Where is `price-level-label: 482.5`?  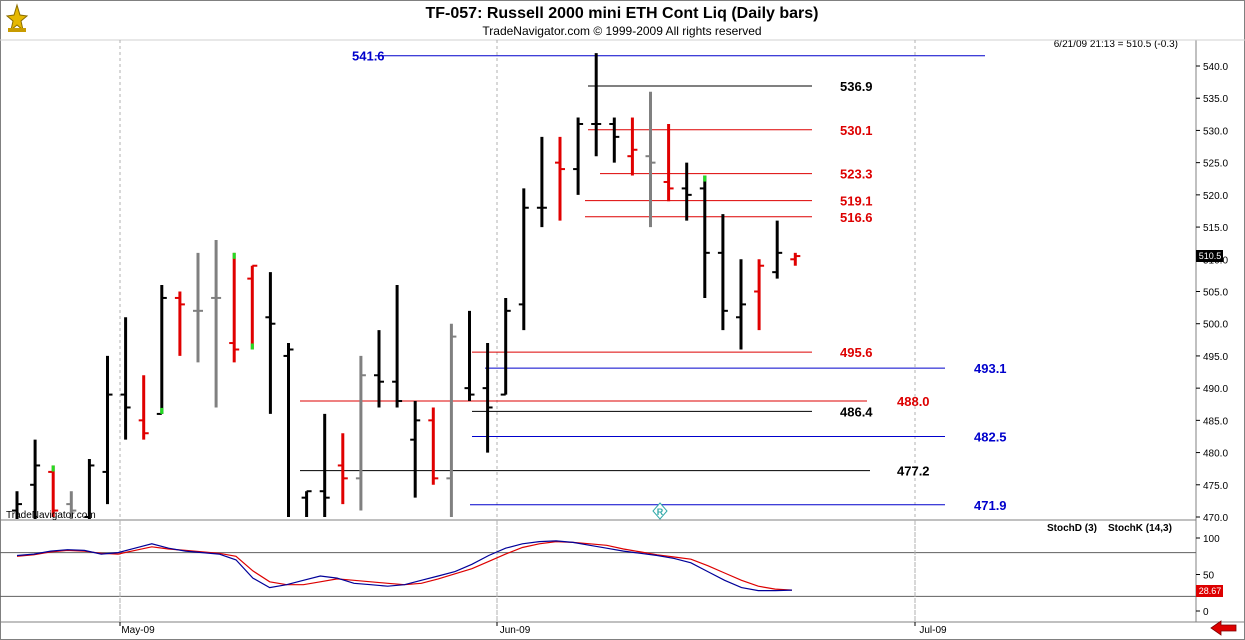 price-level-label: 482.5 is located at coordinates (990, 436).